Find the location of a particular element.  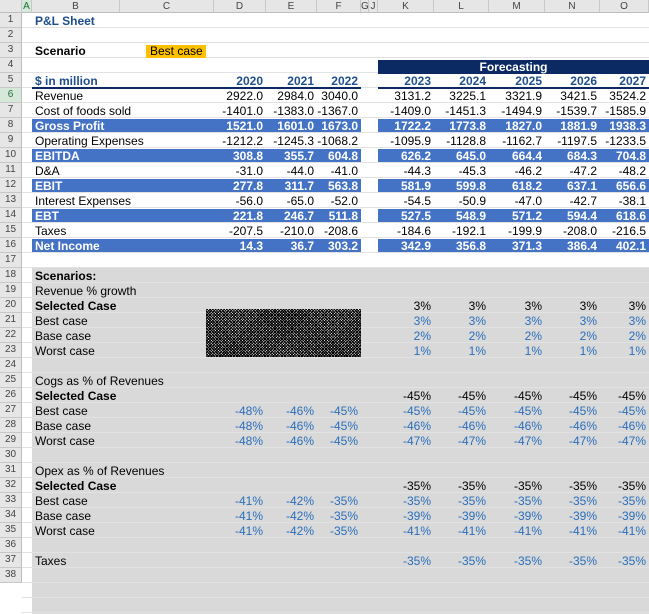

pl-value: 656.6 is located at coordinates (630, 186).